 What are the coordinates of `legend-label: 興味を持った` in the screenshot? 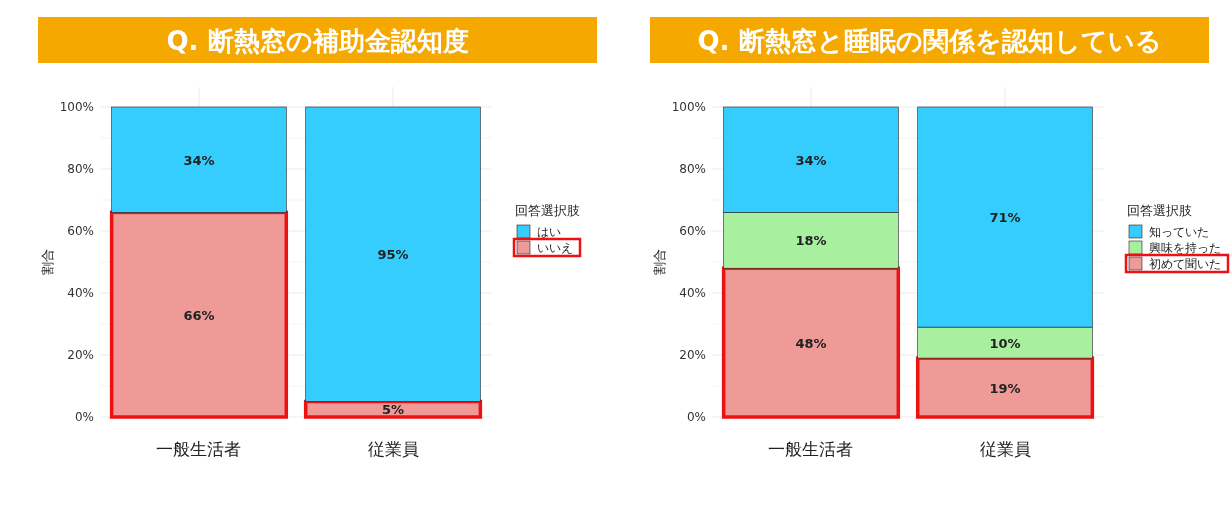 It's located at (1185, 248).